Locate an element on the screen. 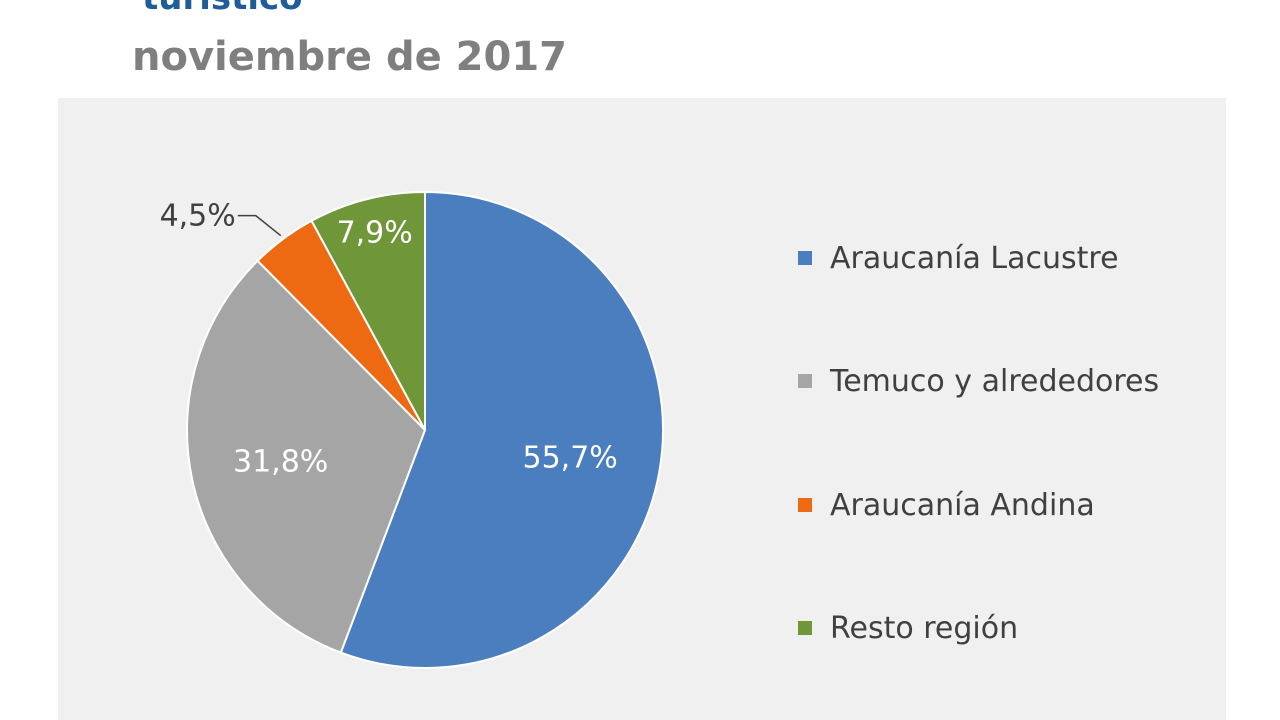 The width and height of the screenshot is (1280, 720). data-label-resto-region: 7,9% is located at coordinates (375, 233).